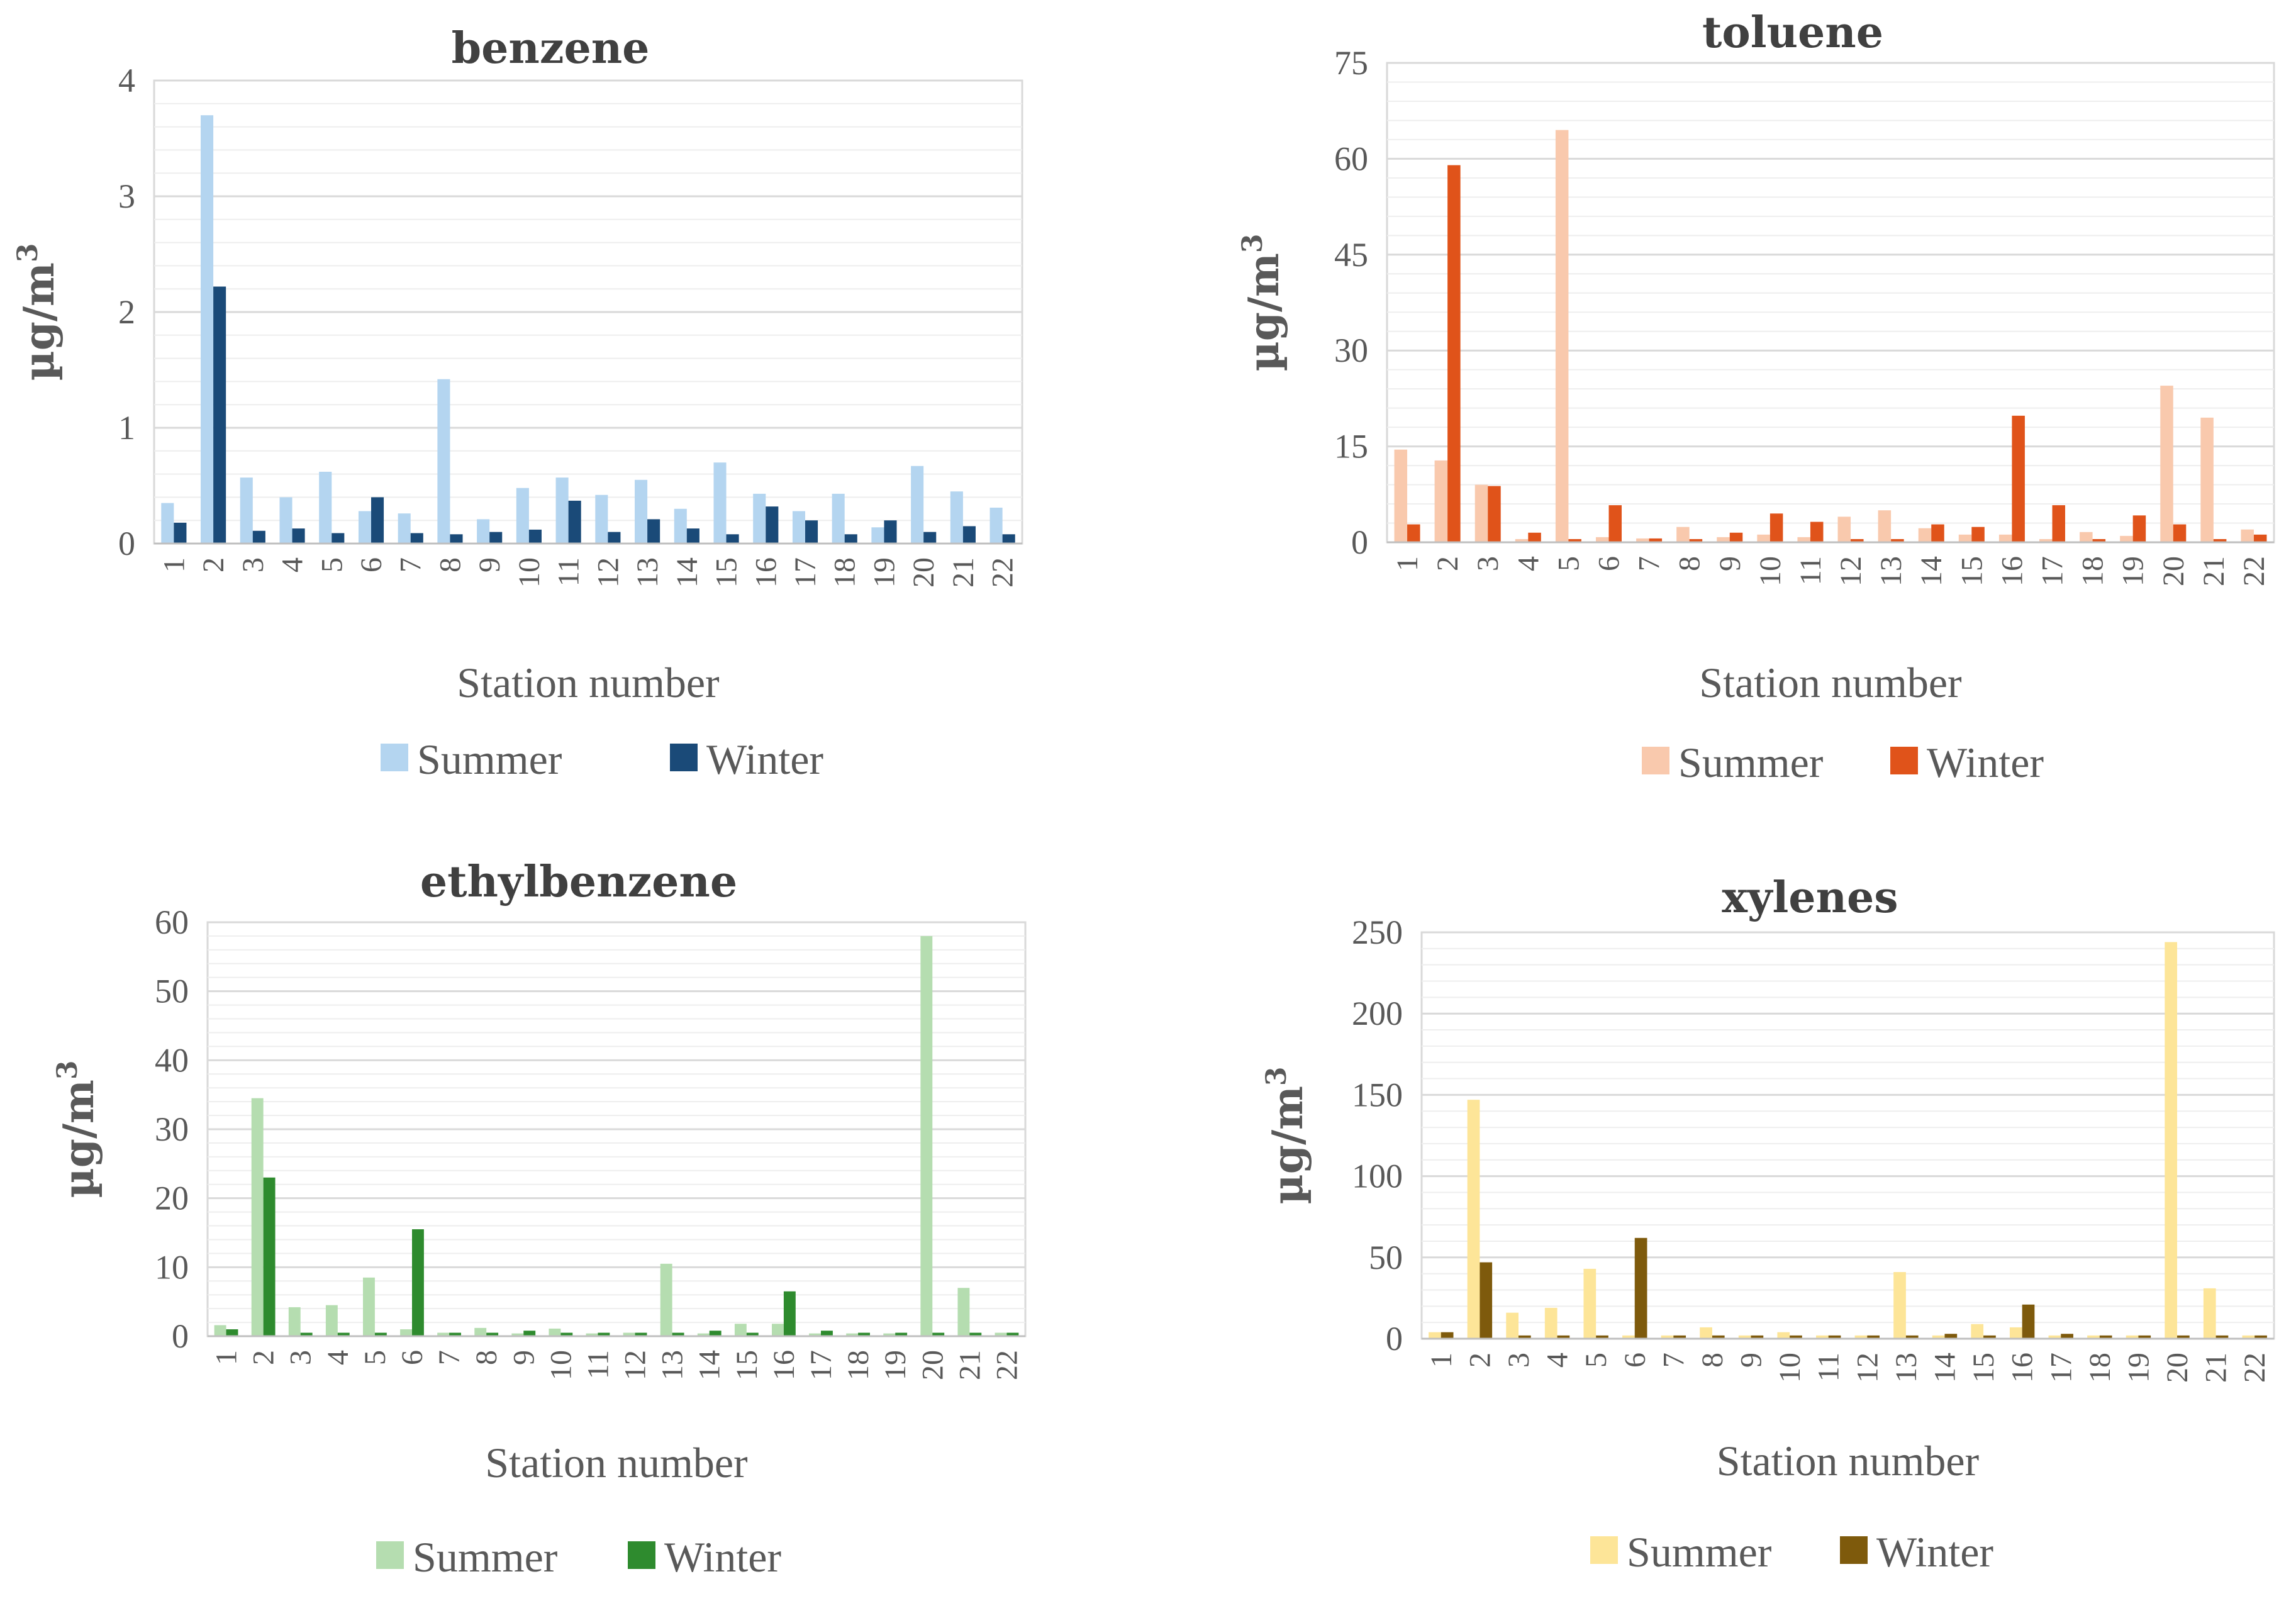  Describe the element at coordinates (172, 1267) in the screenshot. I see `y-tick-label: 10` at that location.